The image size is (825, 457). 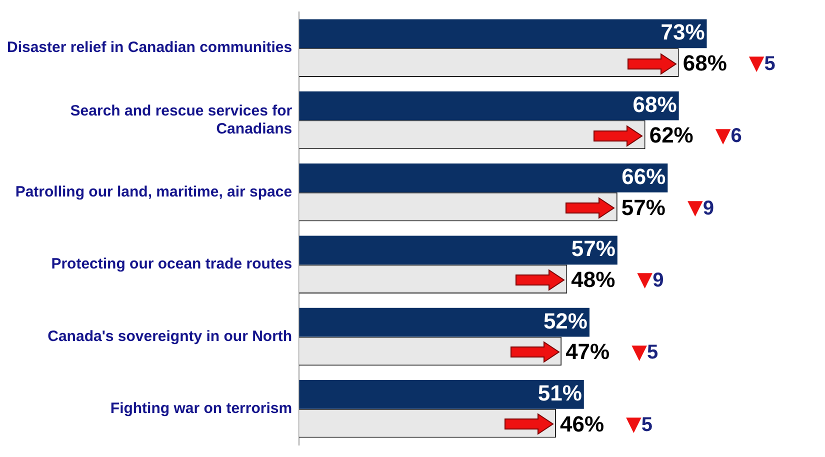 I want to click on data-label: 66%, so click(x=644, y=177).